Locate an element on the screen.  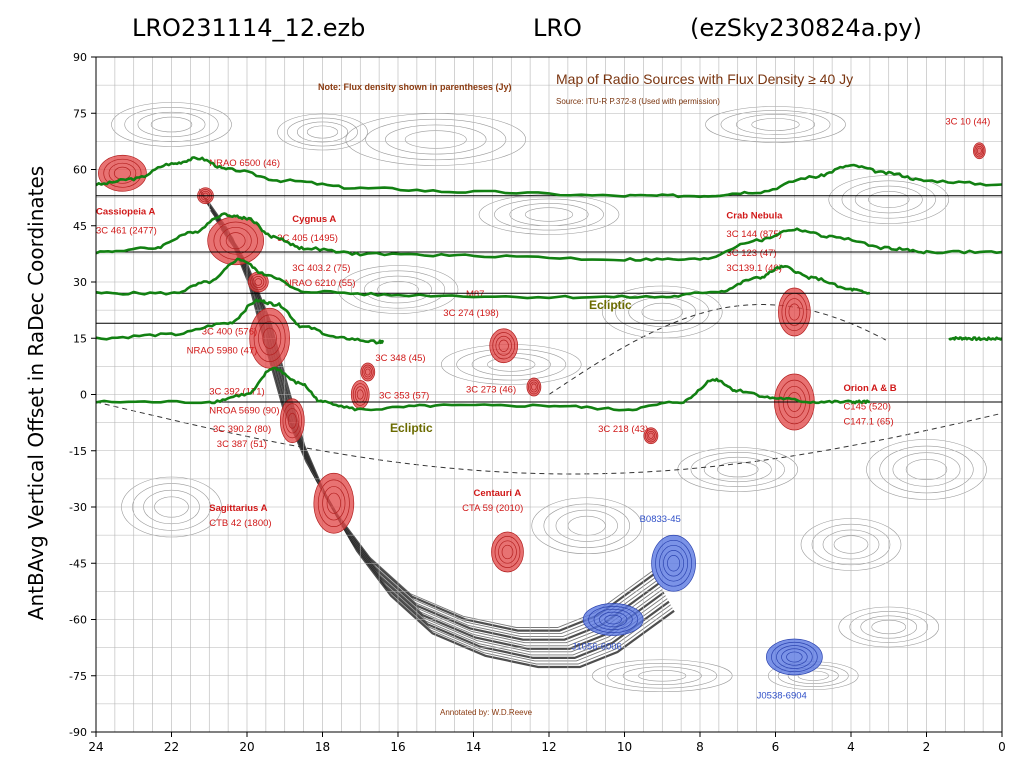
source-label: 3C 390.2 (80) is located at coordinates (242, 429).